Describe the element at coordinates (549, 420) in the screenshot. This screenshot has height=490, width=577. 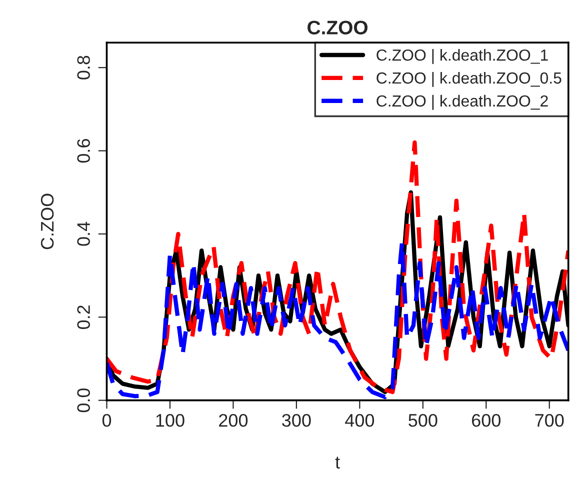
I see `x-tick-label: 700` at that location.